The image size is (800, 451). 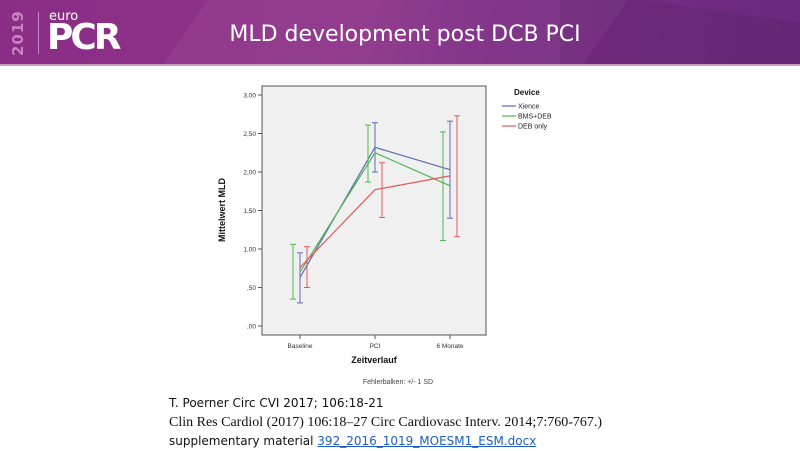 I want to click on y-tick-label: 2,50, so click(x=249, y=134).